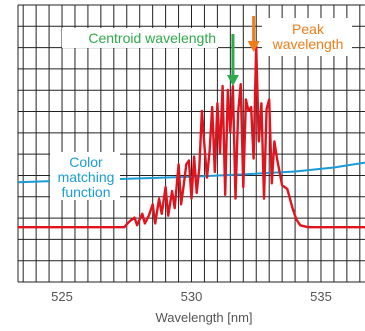 This screenshot has height=331, width=365. Describe the element at coordinates (308, 44) in the screenshot. I see `peak-wavelength-label: wavelength` at that location.